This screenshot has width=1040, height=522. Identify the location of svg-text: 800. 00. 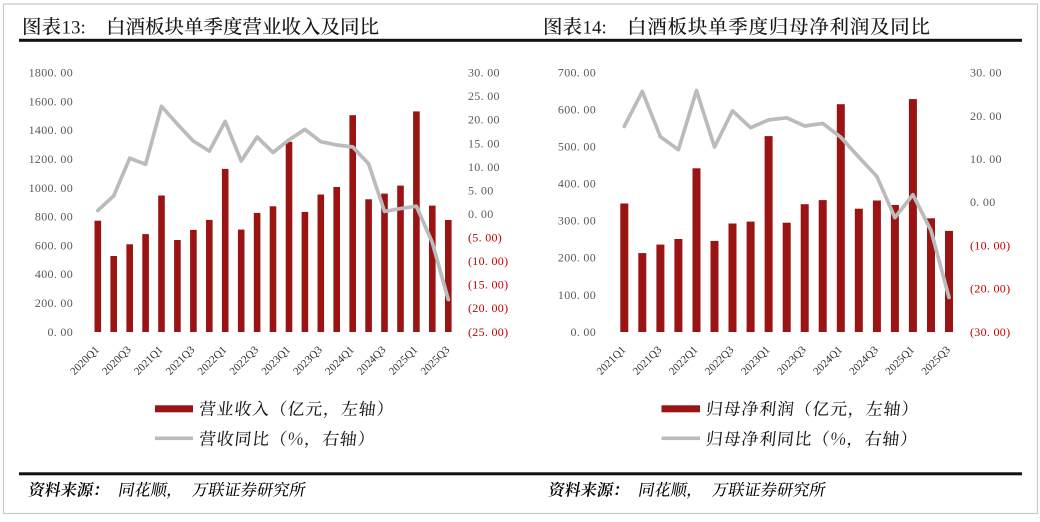
(54, 217).